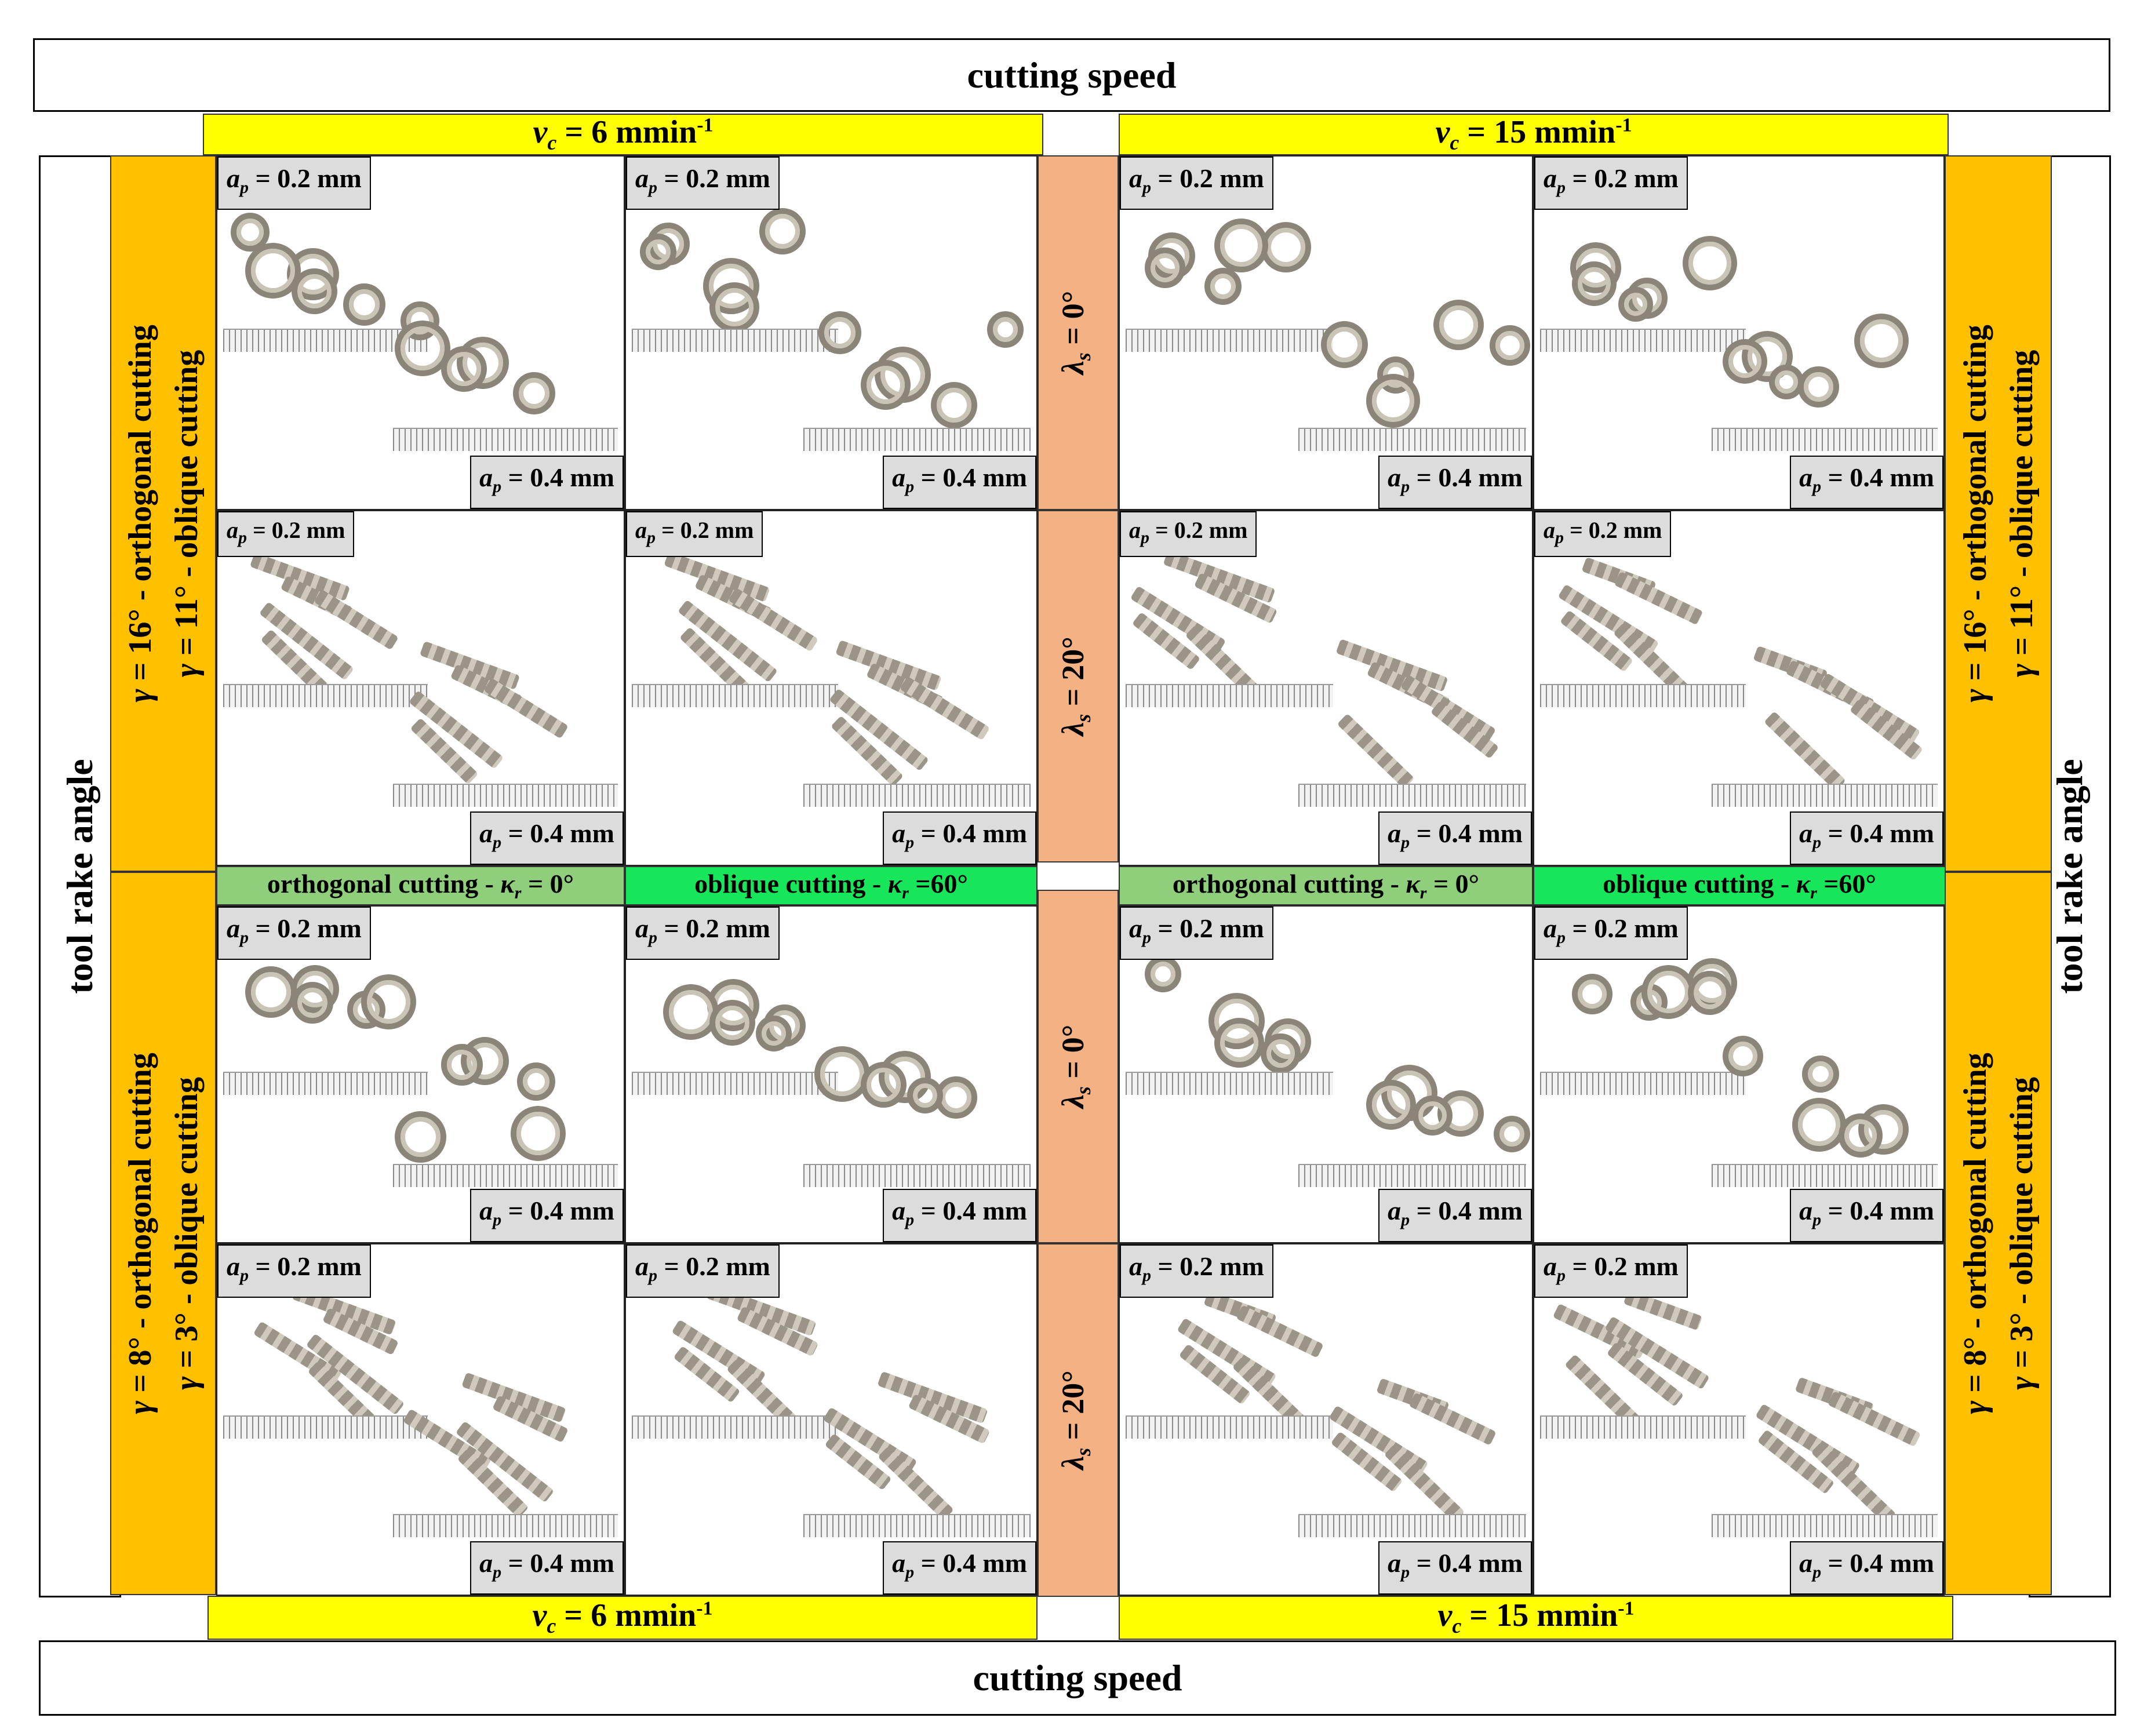 The width and height of the screenshot is (2144, 1736). Describe the element at coordinates (1078, 1066) in the screenshot. I see `lambda-bar-bottom-0: λs = 0°` at that location.